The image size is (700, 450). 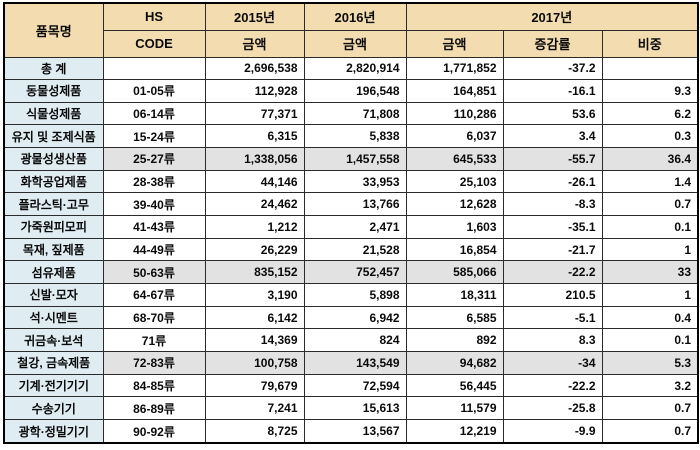 What do you see at coordinates (351, 295) in the screenshot?
I see `table-row: 신발·모자 64-67류 3,190 5,898 18,311 210.5 1` at bounding box center [351, 295].